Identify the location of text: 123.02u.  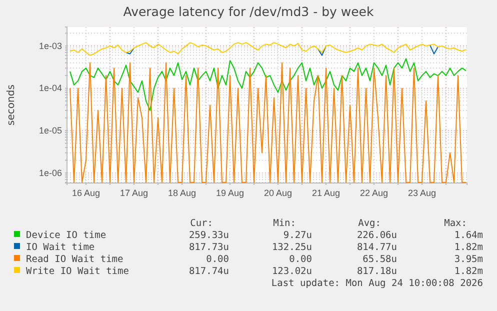
(292, 271).